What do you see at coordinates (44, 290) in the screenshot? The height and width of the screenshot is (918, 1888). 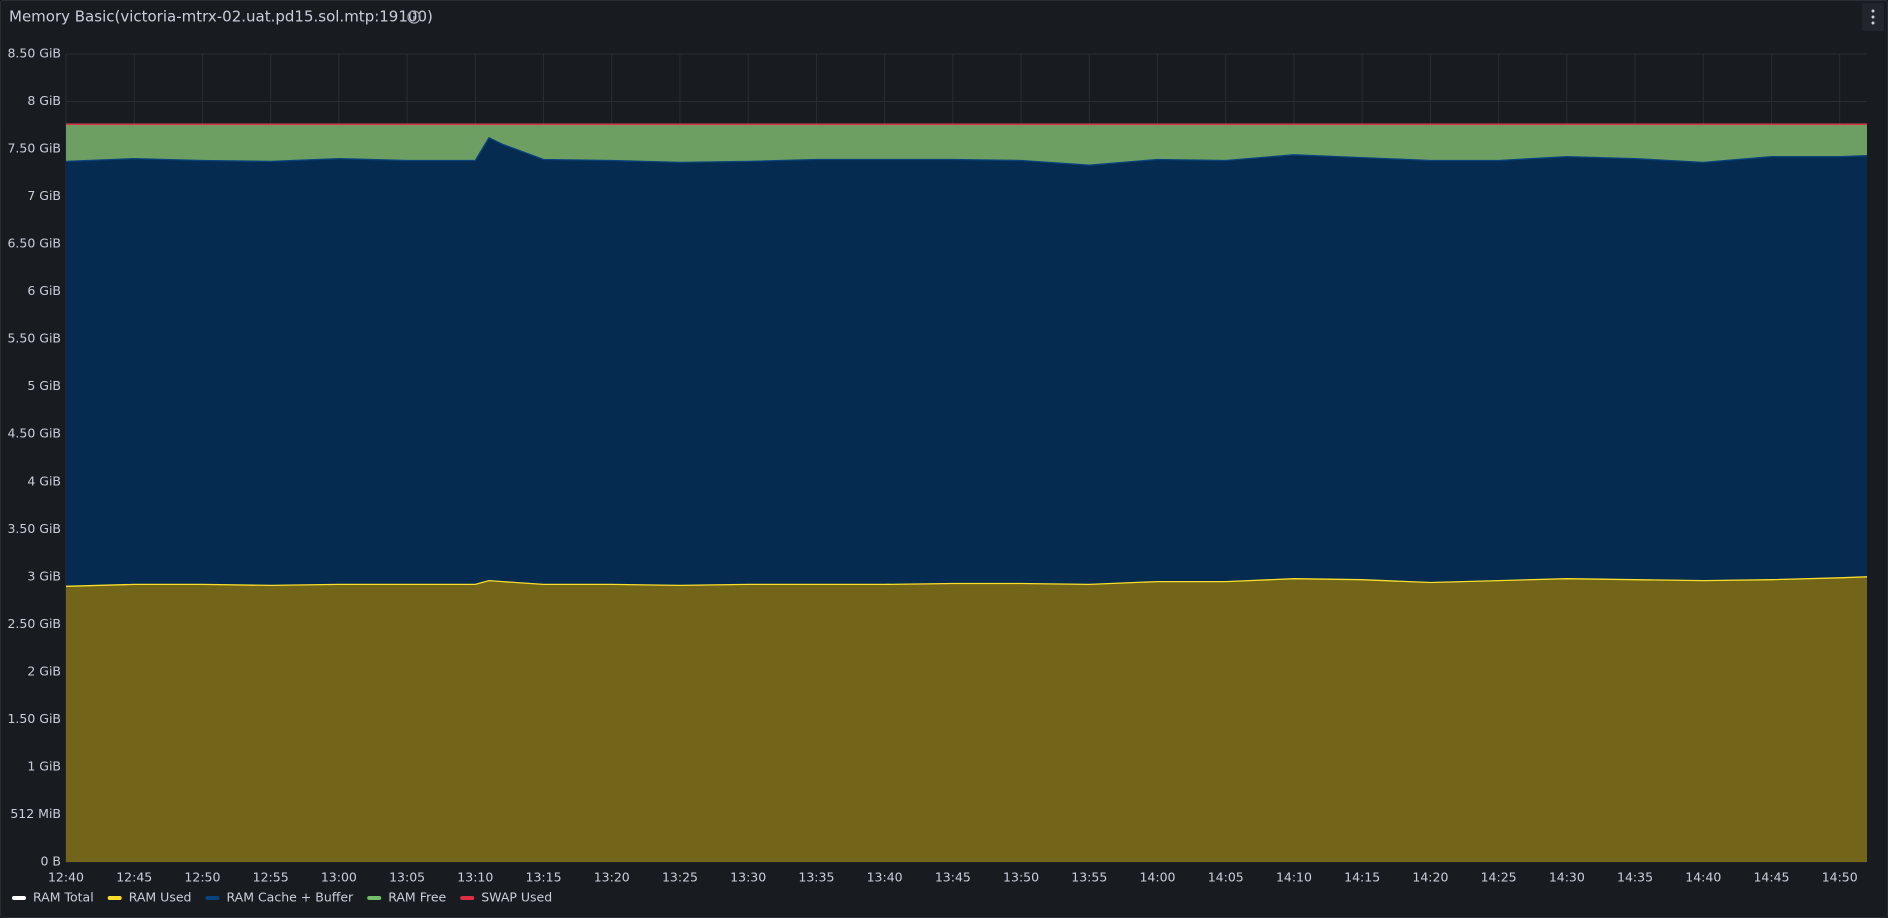 I see `y-tick-label: 6 GiB` at bounding box center [44, 290].